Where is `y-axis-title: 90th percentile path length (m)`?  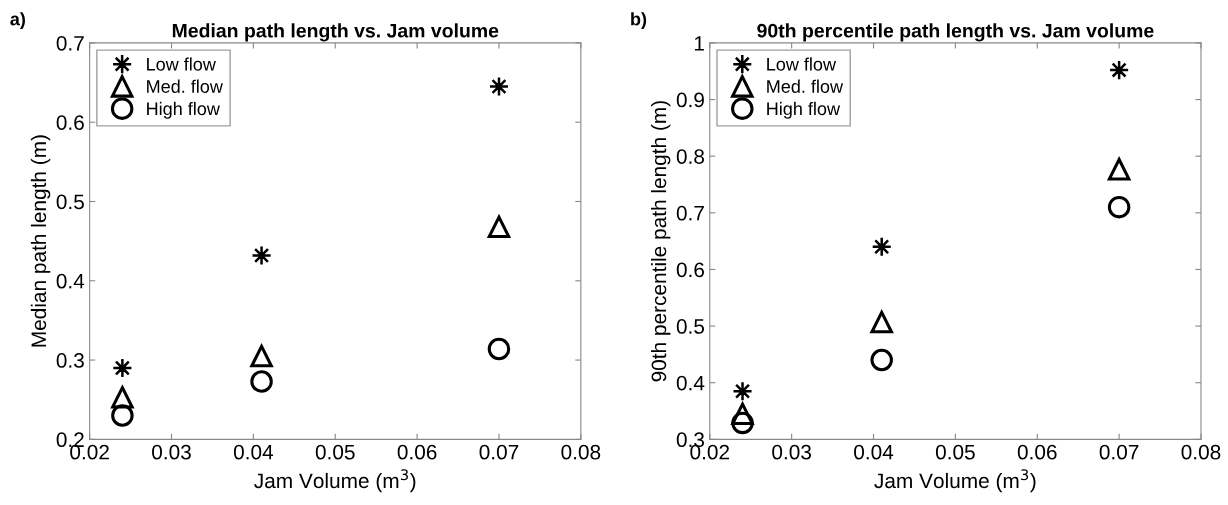 y-axis-title: 90th percentile path length (m) is located at coordinates (660, 241).